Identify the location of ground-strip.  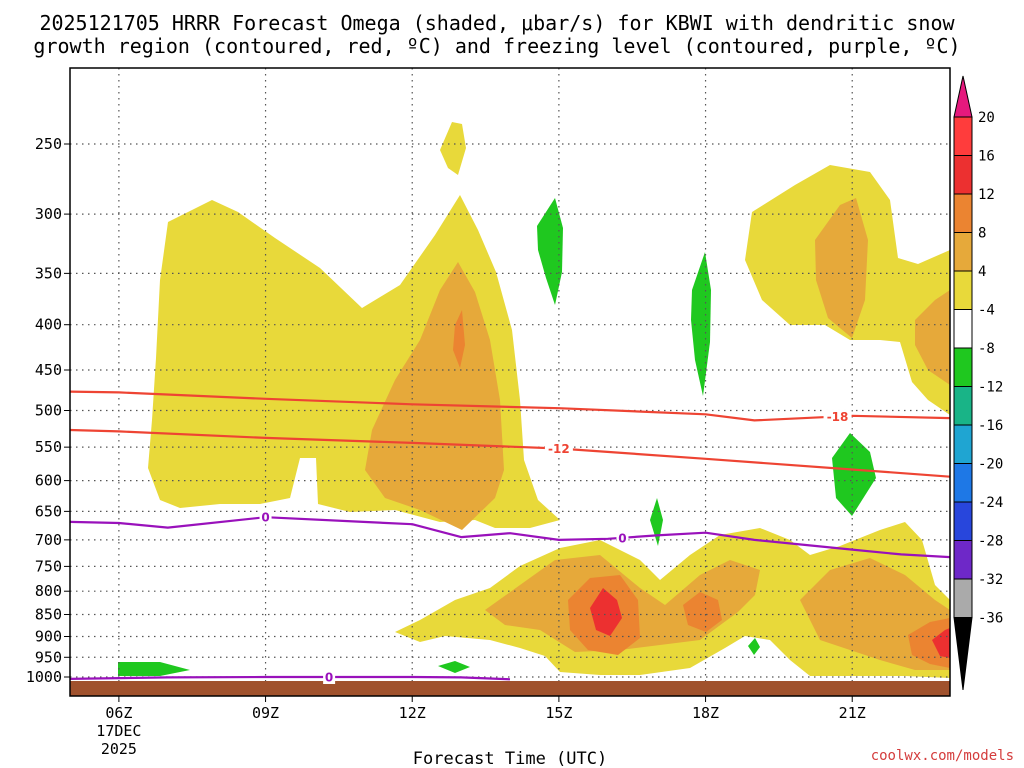
(510, 688).